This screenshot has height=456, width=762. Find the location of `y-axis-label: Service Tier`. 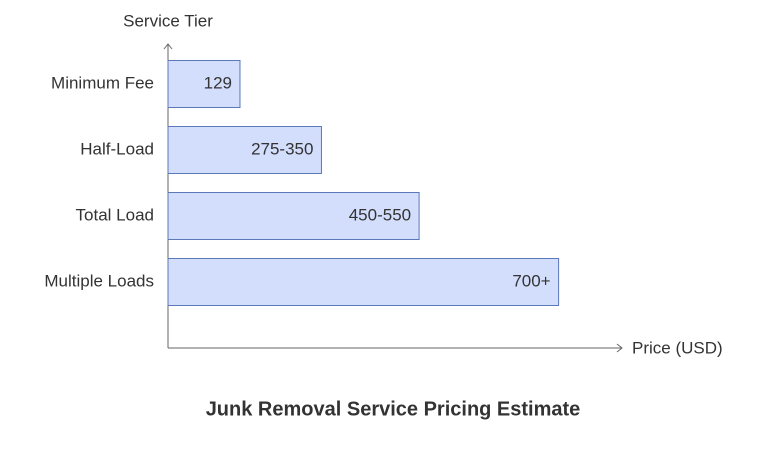

y-axis-label: Service Tier is located at coordinates (168, 20).